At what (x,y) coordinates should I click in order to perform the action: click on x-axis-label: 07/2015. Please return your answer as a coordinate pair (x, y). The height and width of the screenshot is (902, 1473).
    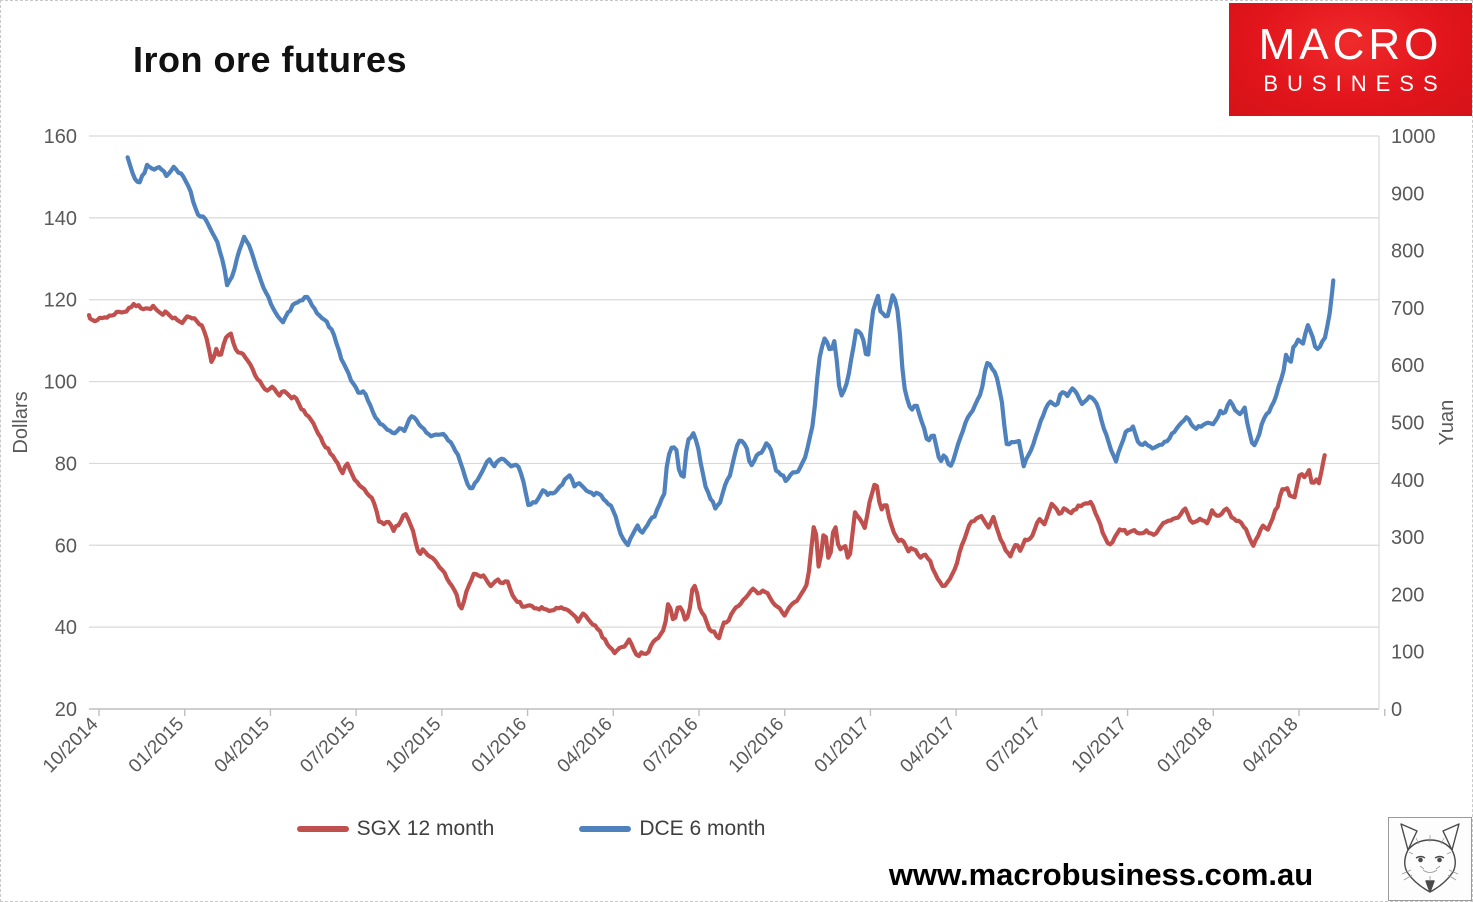
    Looking at the image, I should click on (327, 745).